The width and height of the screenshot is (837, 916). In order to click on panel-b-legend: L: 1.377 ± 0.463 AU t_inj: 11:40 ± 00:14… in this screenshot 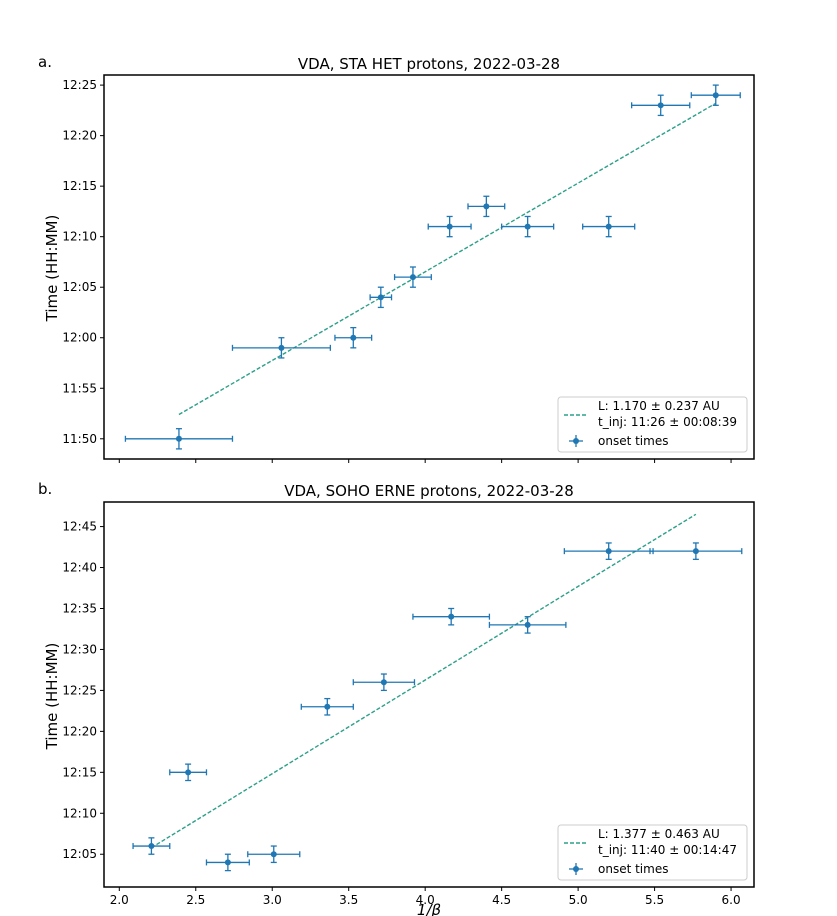, I will do `click(652, 852)`.